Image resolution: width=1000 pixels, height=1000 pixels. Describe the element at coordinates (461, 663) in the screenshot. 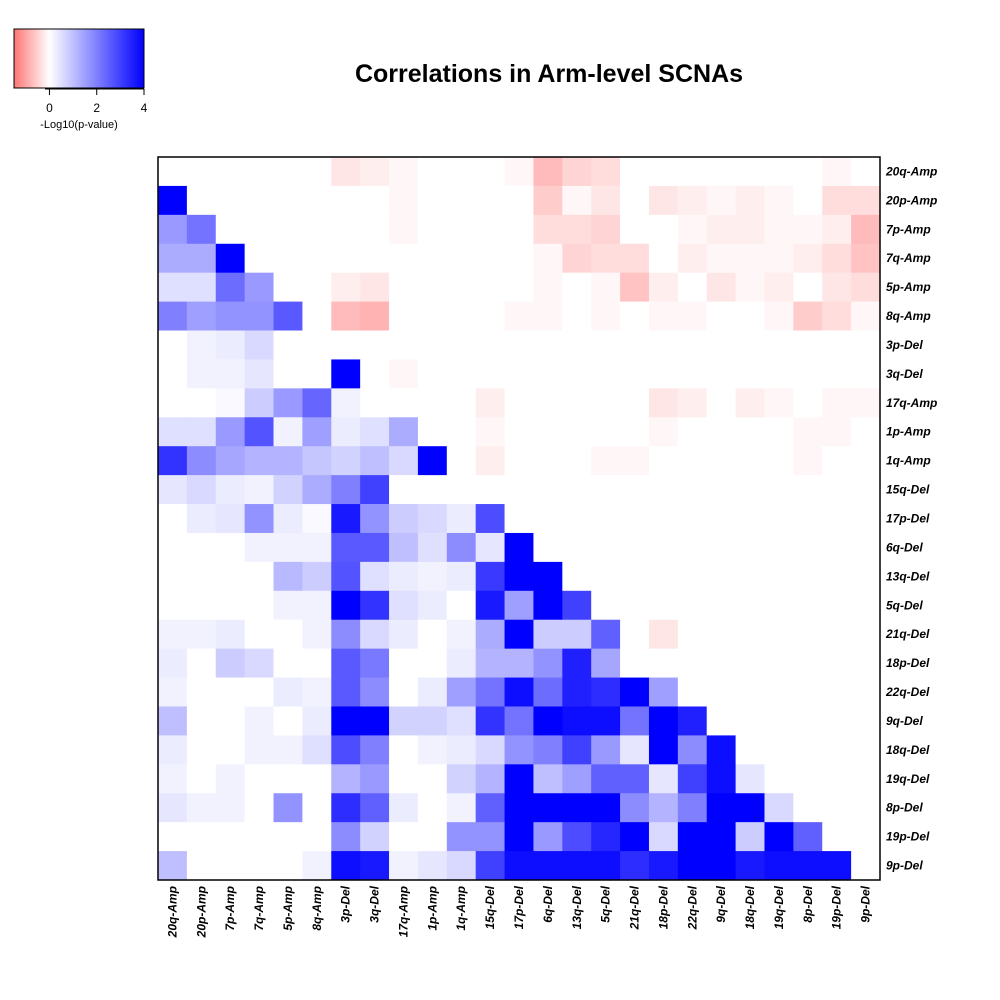

I see `heatmap-cell-18p-Del-1q-Amp` at that location.